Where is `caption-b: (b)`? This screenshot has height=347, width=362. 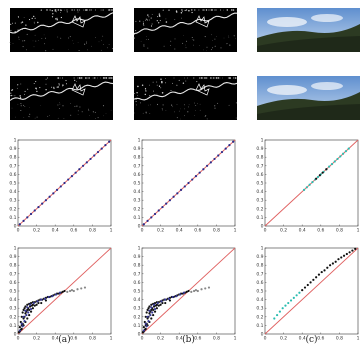
caption-b: (b) is located at coordinates (188, 339).